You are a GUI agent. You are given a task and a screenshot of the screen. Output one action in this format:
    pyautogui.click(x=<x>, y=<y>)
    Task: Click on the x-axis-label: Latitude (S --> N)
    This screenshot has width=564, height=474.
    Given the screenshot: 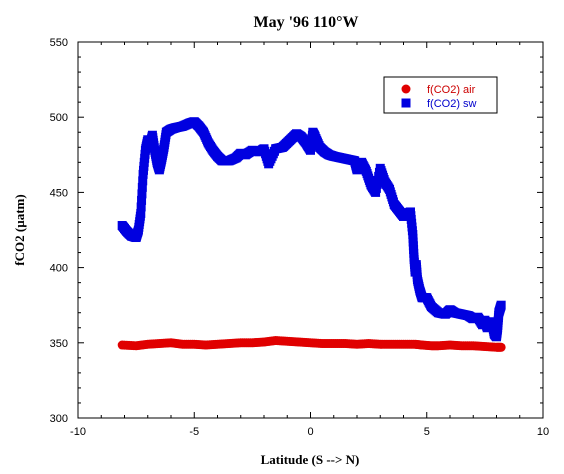 What is the action you would take?
    pyautogui.click(x=310, y=459)
    